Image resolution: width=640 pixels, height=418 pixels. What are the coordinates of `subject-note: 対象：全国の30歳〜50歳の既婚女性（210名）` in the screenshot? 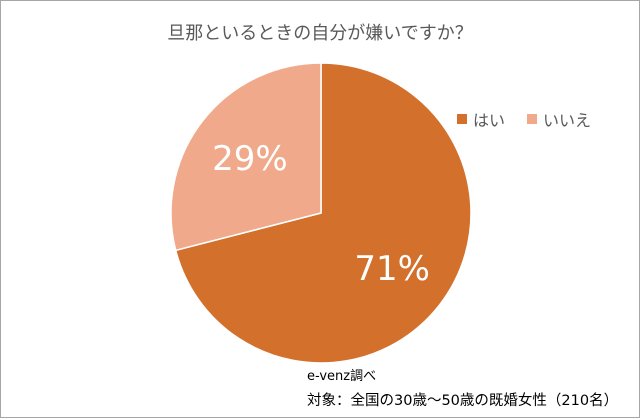 It's located at (463, 401).